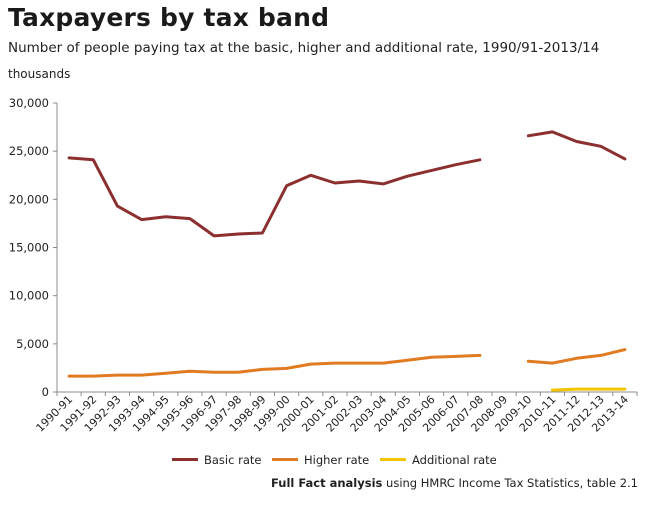 The image size is (650, 508). Describe the element at coordinates (39, 74) in the screenshot. I see `y-unit-label: thousands` at that location.